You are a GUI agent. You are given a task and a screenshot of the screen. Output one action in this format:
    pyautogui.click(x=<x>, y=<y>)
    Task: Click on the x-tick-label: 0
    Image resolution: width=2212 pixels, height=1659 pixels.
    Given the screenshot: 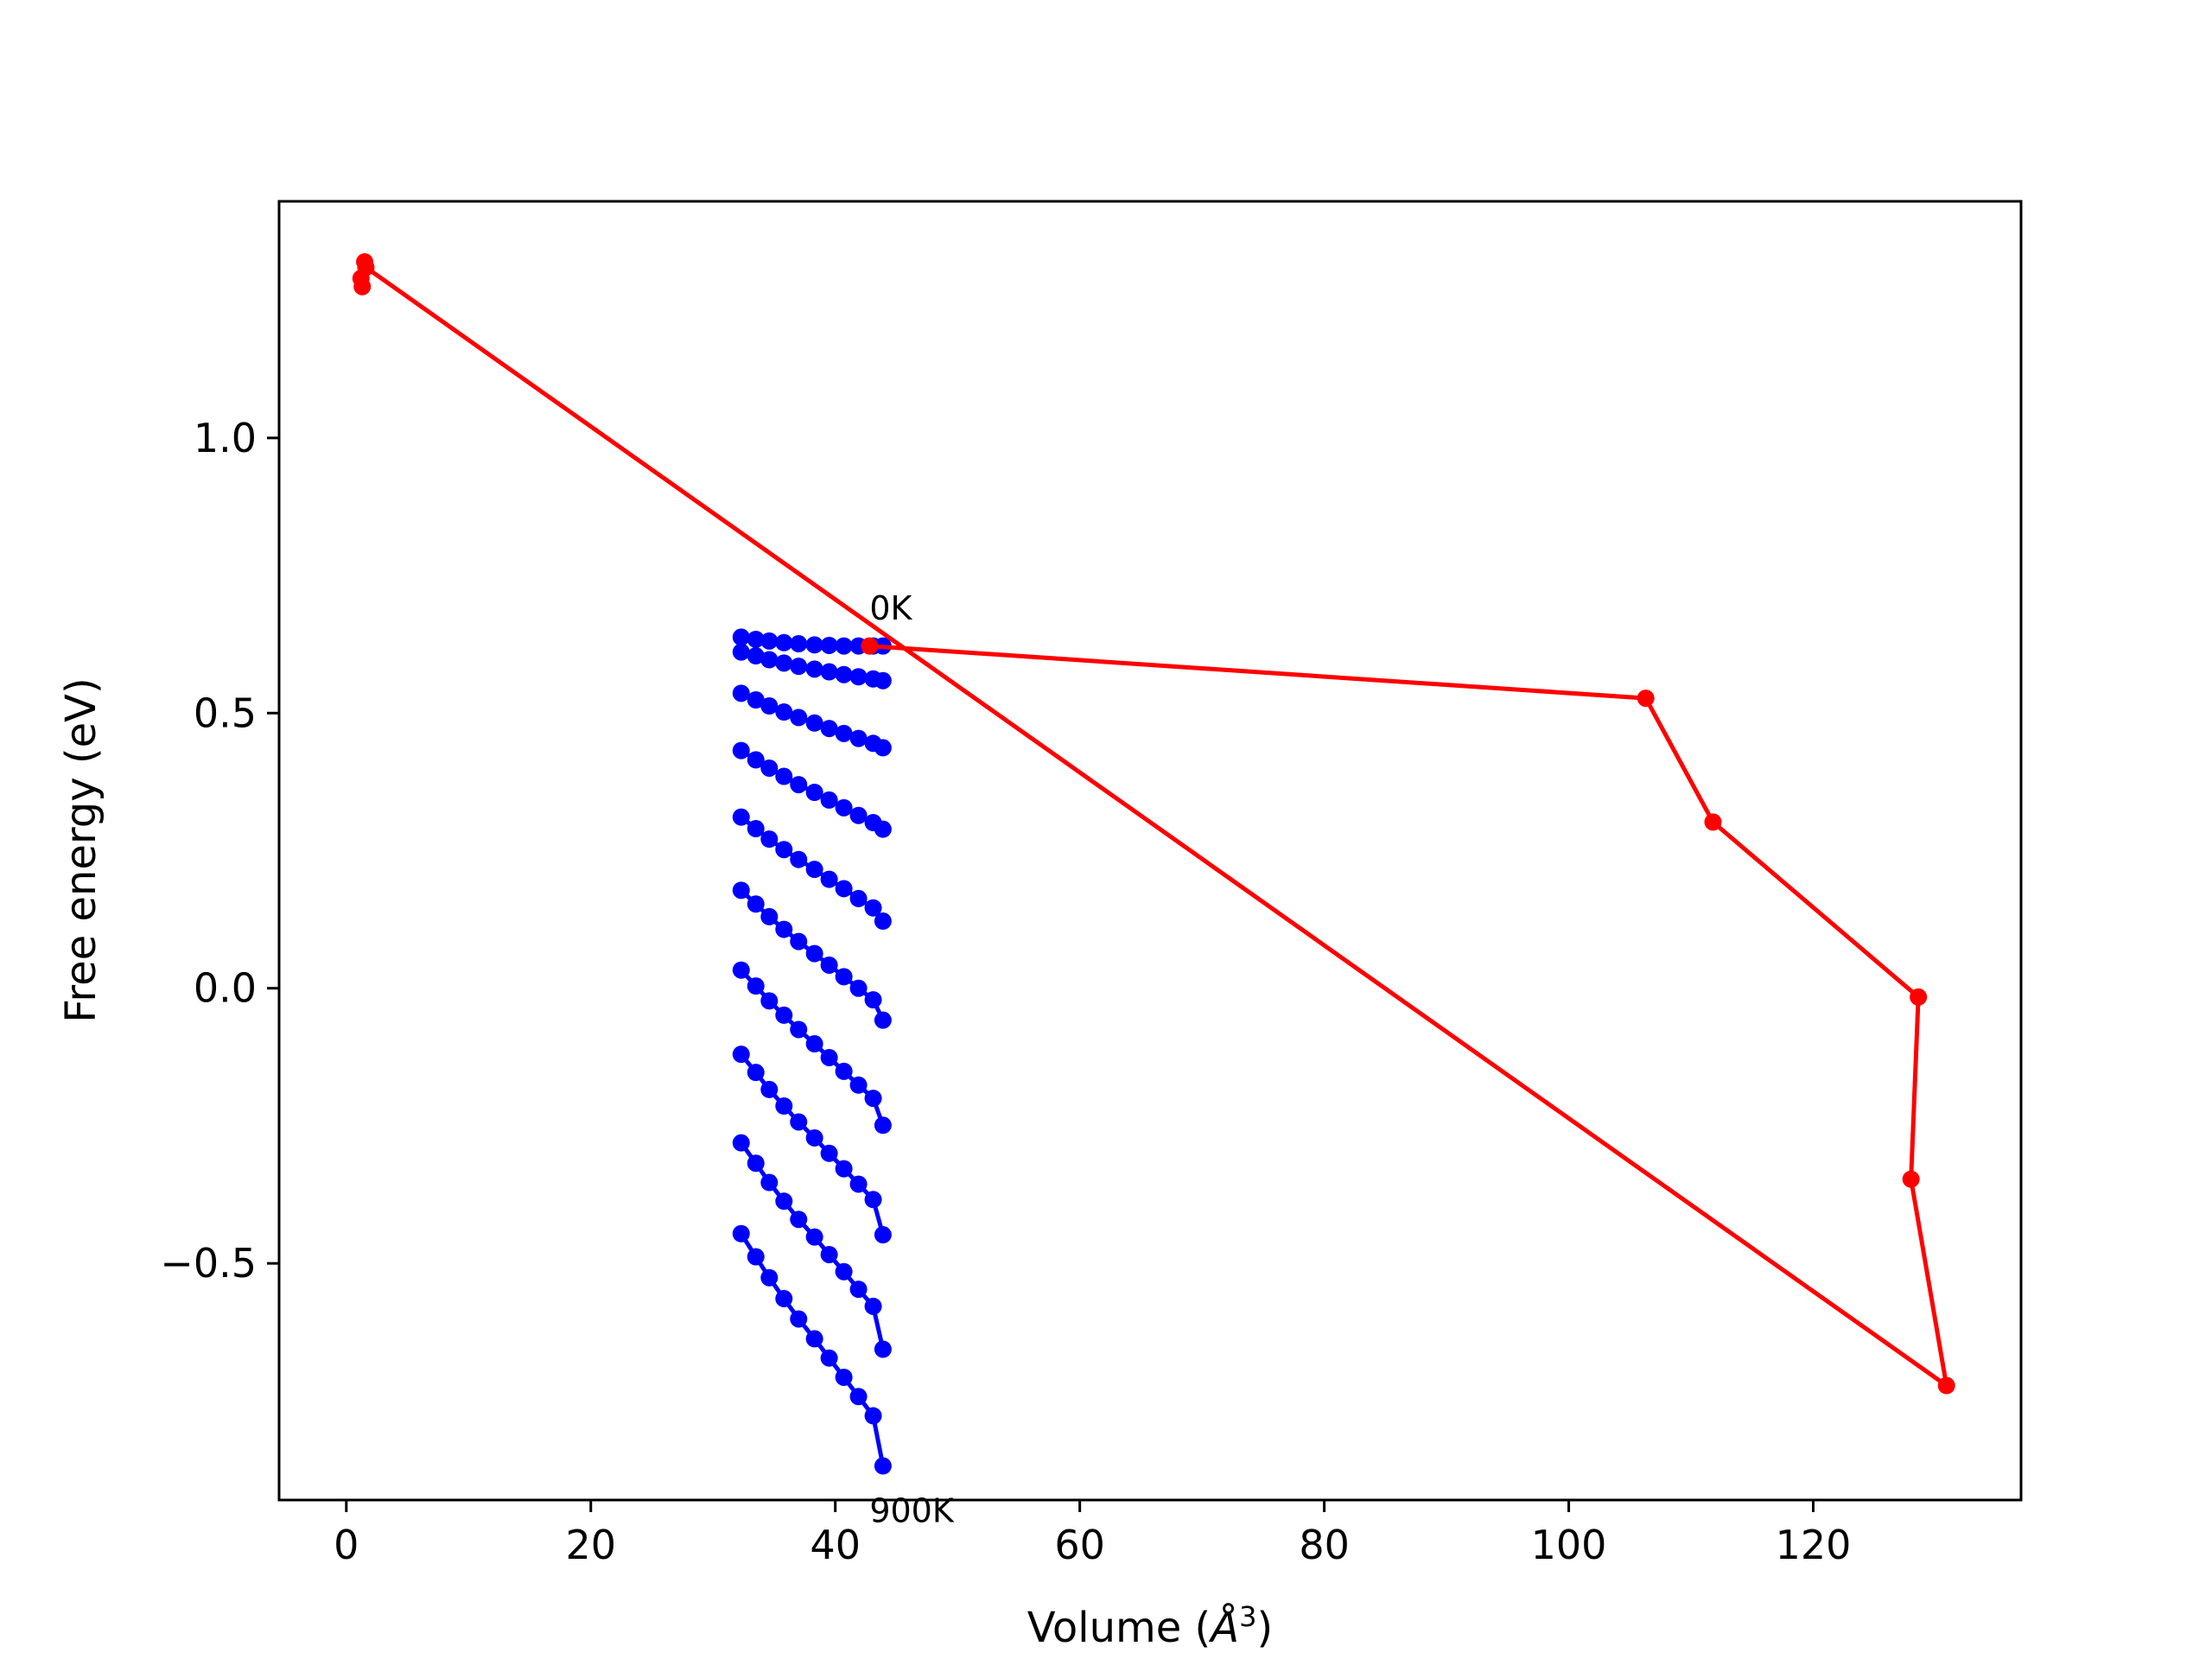 What is the action you would take?
    pyautogui.click(x=346, y=1545)
    